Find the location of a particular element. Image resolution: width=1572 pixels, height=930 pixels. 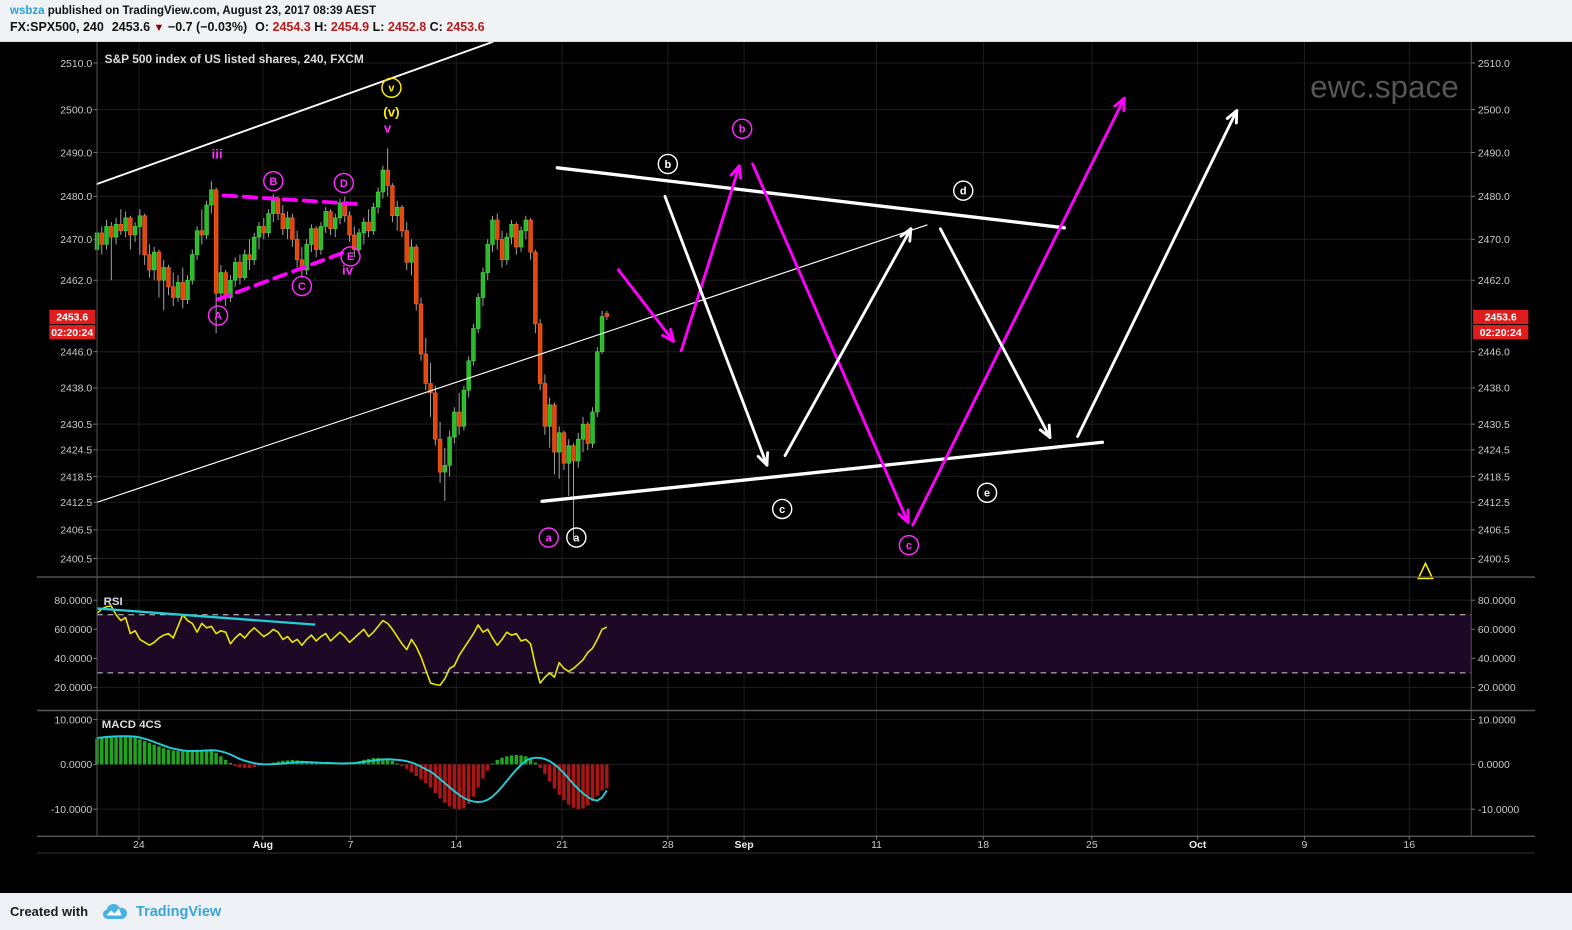

rsi-axis-label: 80.0000 is located at coordinates (1497, 601).